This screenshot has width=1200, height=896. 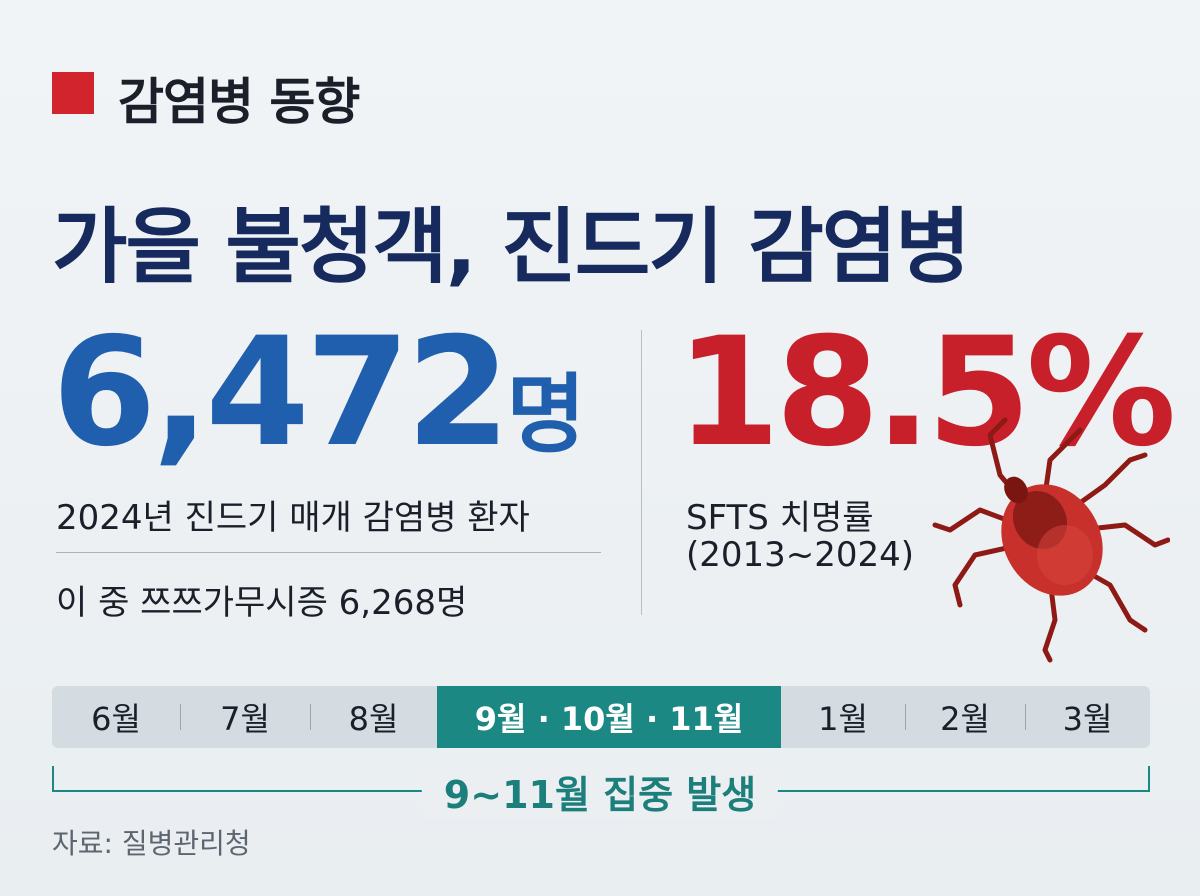 I want to click on month: 2월, so click(x=965, y=717).